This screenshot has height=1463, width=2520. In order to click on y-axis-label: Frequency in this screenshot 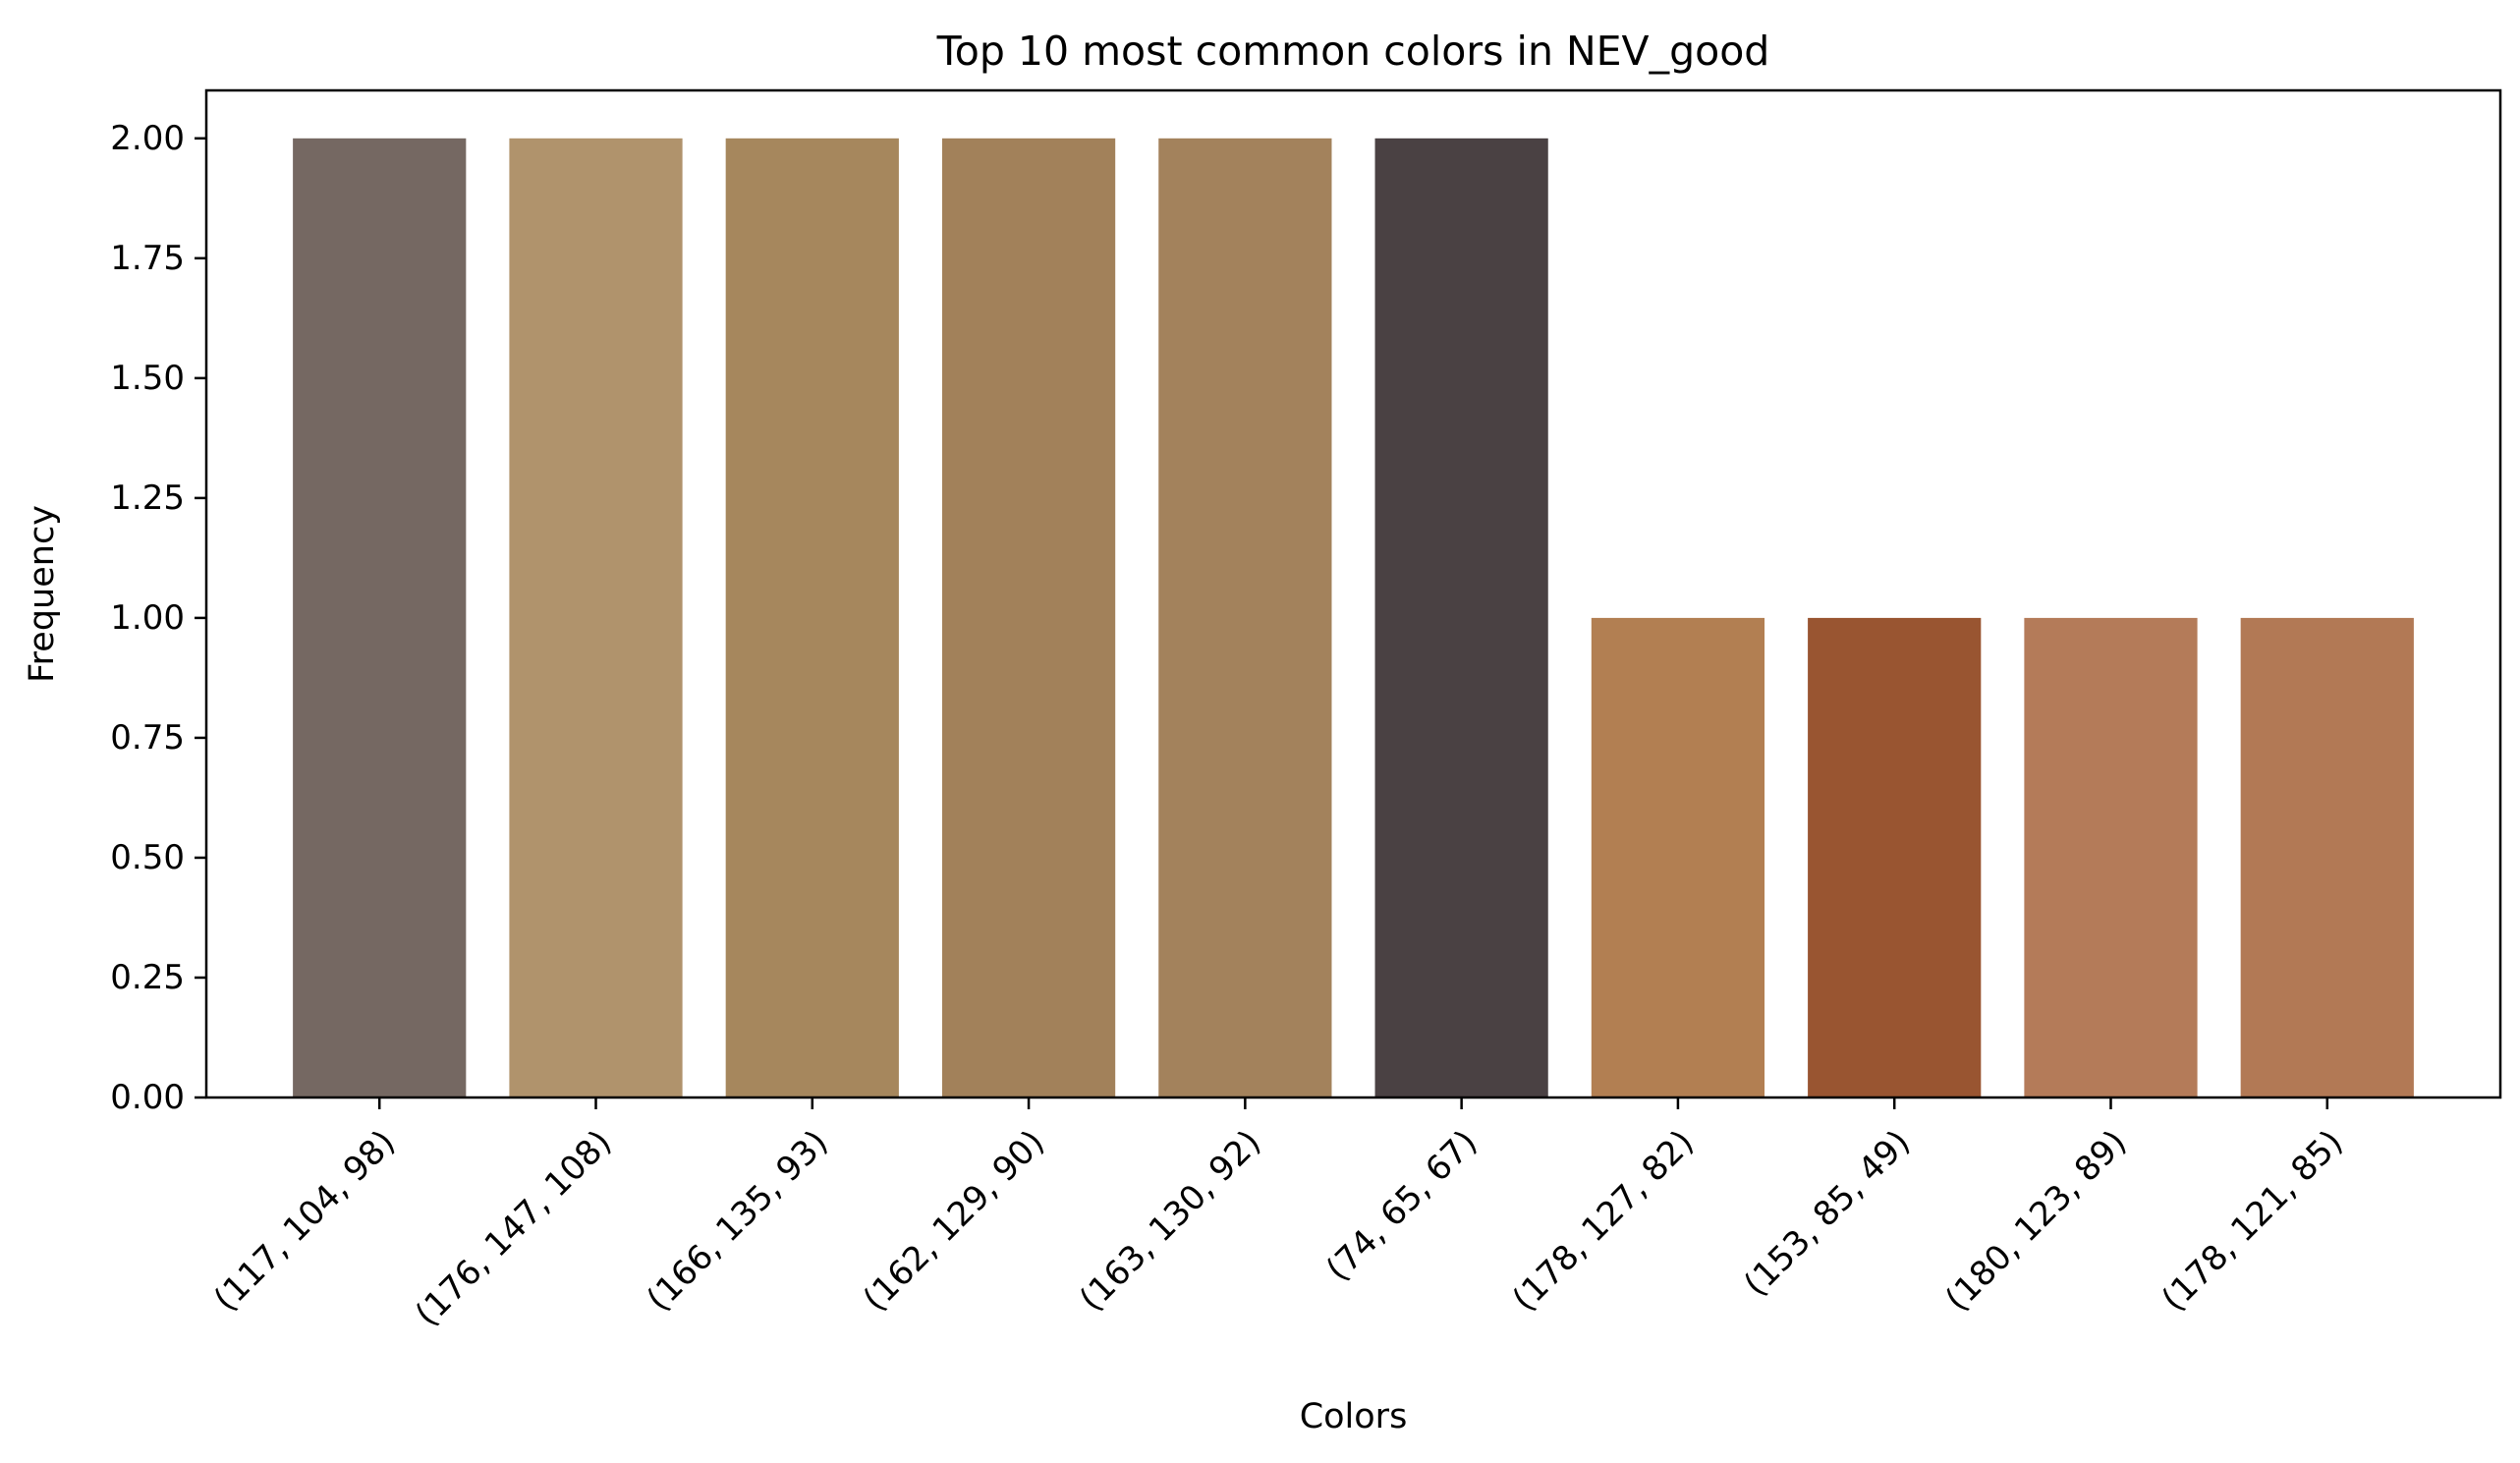, I will do `click(42, 594)`.